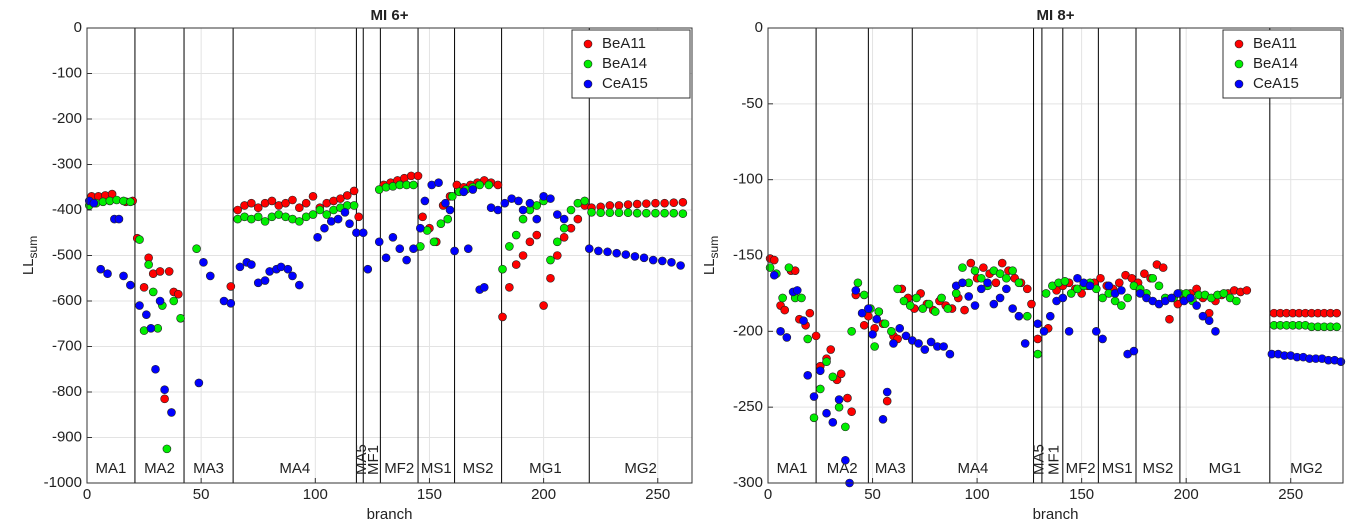 The height and width of the screenshot is (526, 1352). What do you see at coordinates (390, 514) in the screenshot?
I see `x-axis-label: branch` at bounding box center [390, 514].